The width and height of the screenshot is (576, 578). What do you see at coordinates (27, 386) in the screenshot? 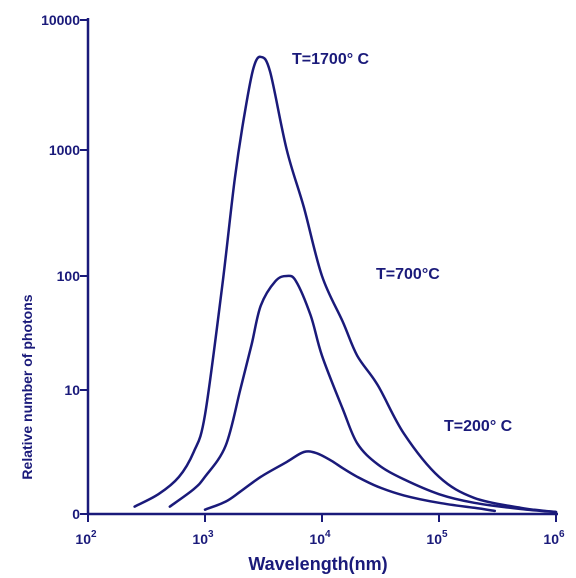
I see `y-axis-title: Relative number of photons` at bounding box center [27, 386].